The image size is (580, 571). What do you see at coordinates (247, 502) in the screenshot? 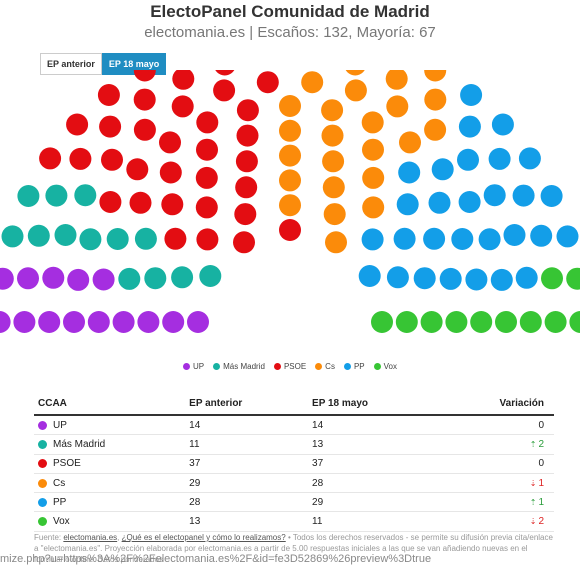
I see `previous-seats: 28` at bounding box center [247, 502].